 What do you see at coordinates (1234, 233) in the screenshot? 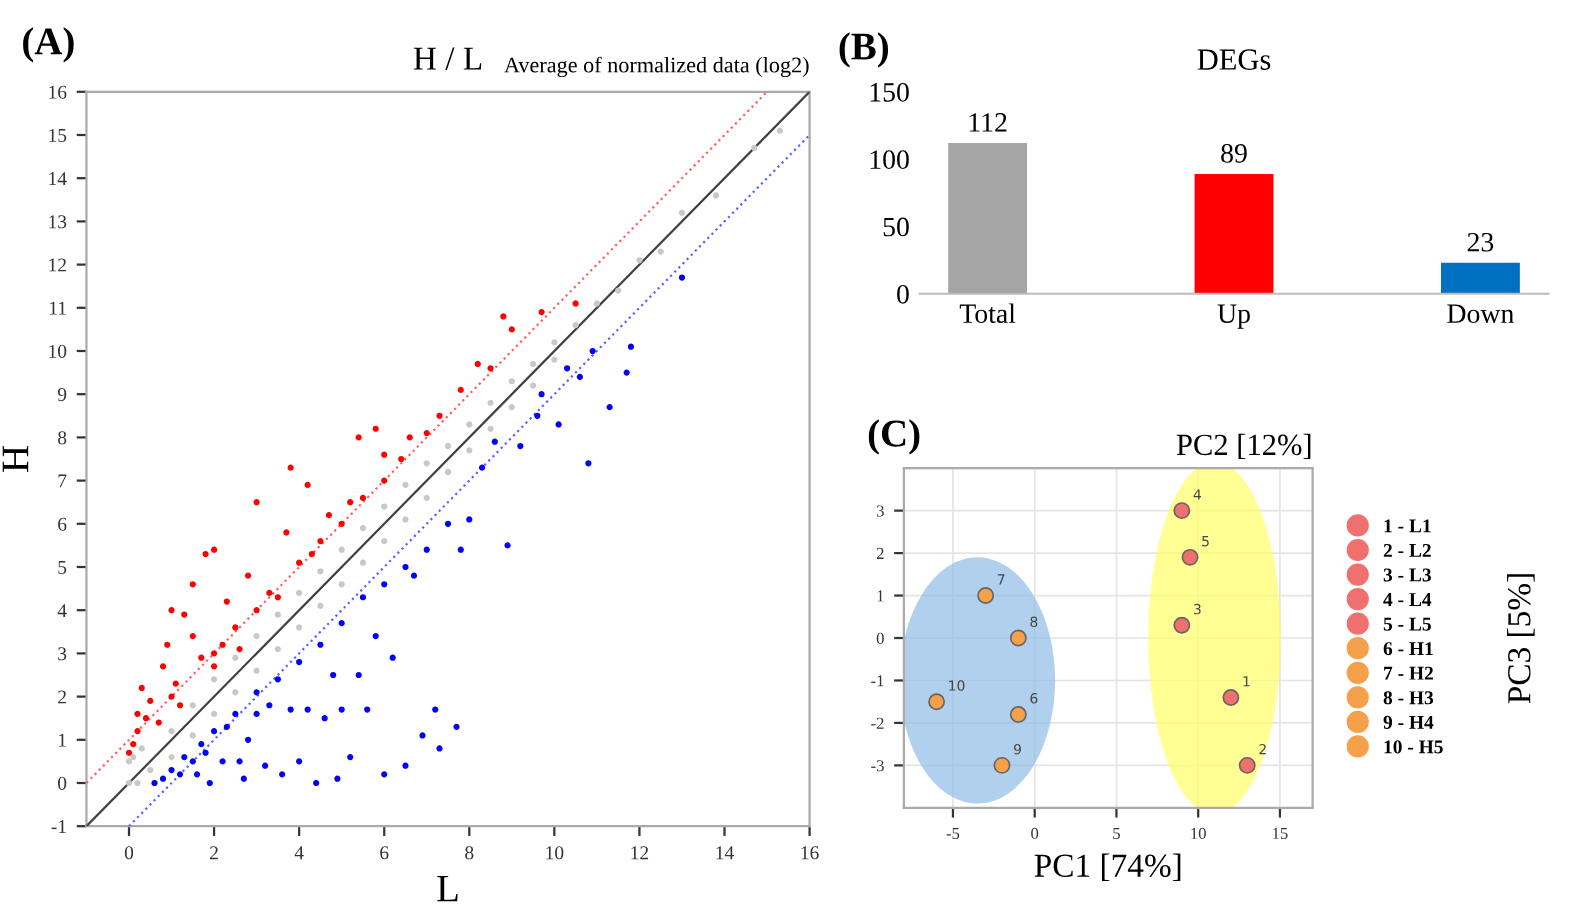
I see `bar` at bounding box center [1234, 233].